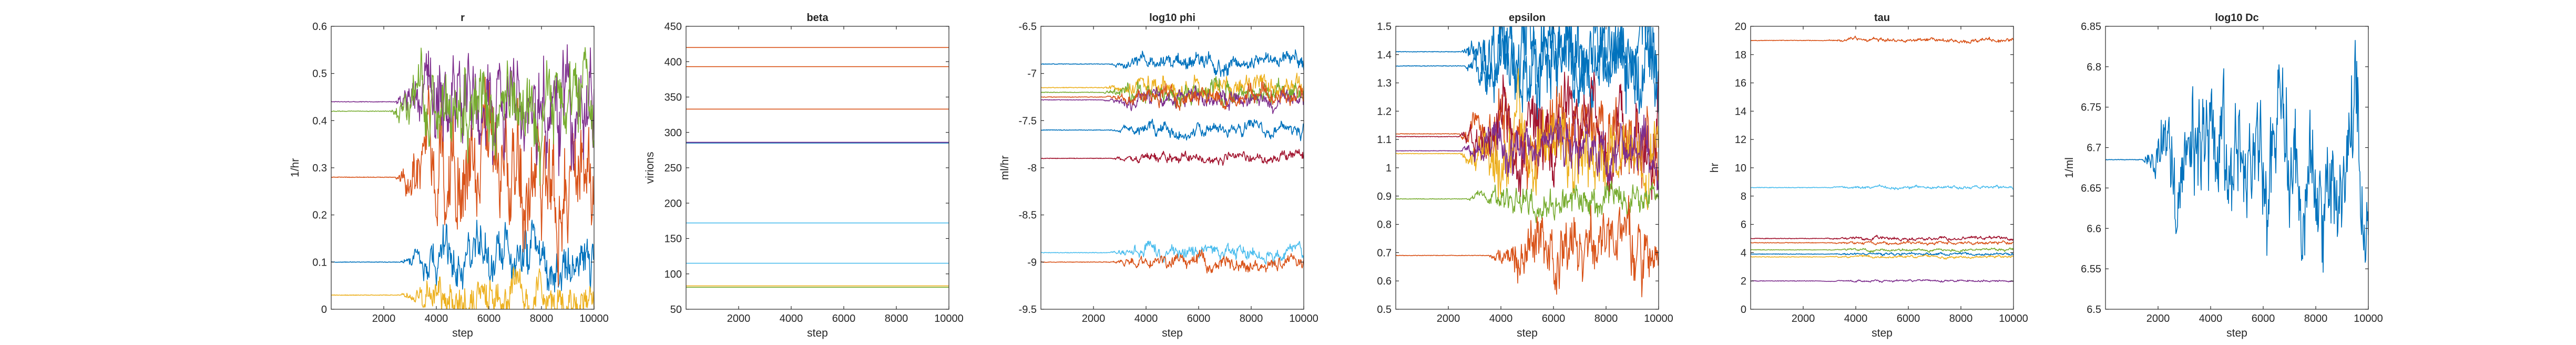 The image size is (2576, 345). What do you see at coordinates (1384, 83) in the screenshot?
I see `y-tick-label: 1.3` at bounding box center [1384, 83].